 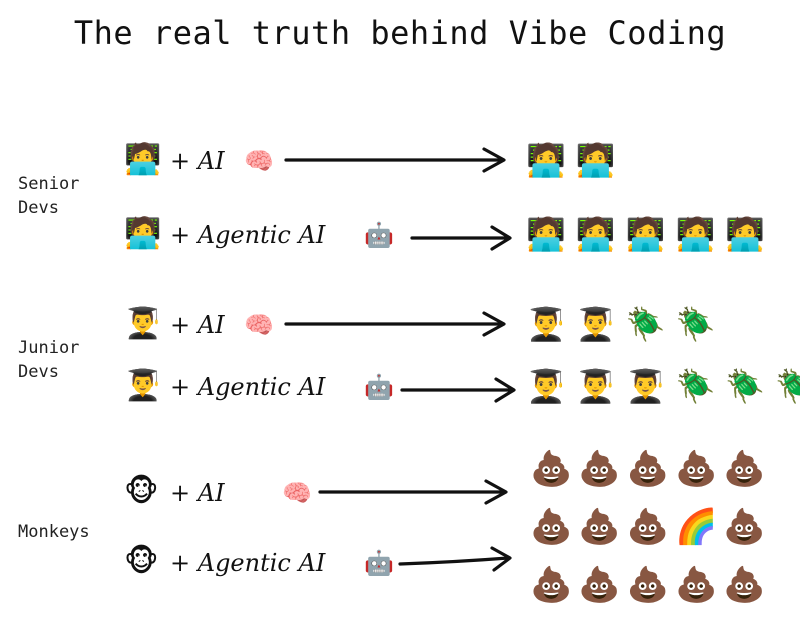 What do you see at coordinates (54, 532) in the screenshot?
I see `group-label-monkeys: Monkeys` at bounding box center [54, 532].